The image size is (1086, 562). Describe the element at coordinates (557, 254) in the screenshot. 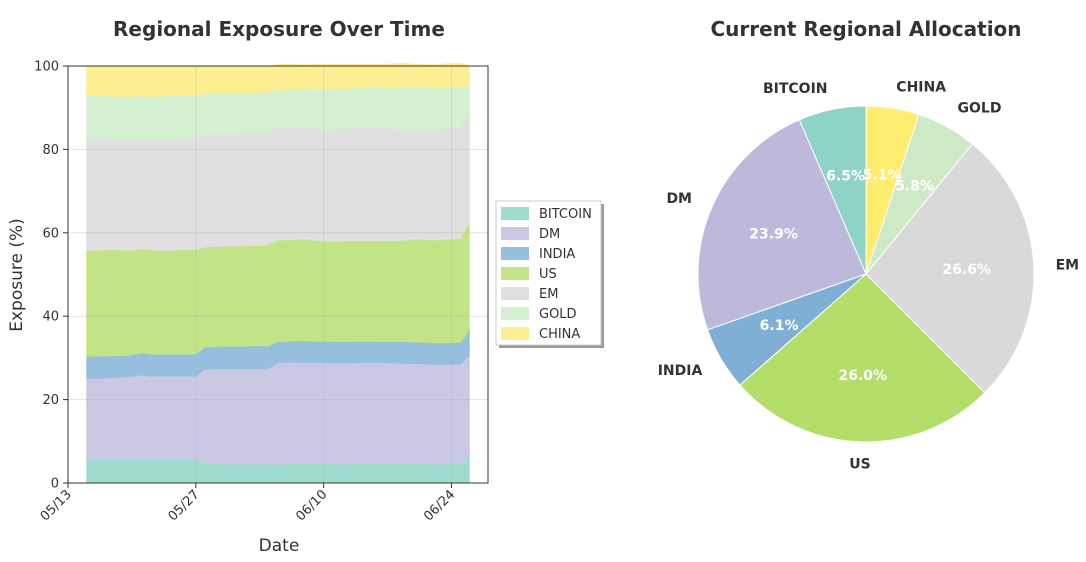

I see `legend-label-india: INDIA` at that location.